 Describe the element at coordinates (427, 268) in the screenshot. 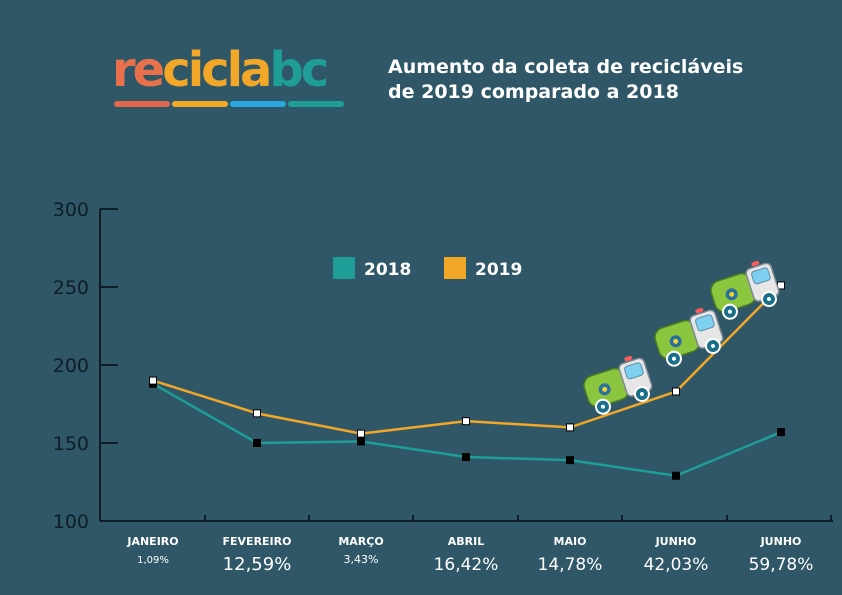

I see `chart-legend: 2018 2019` at that location.